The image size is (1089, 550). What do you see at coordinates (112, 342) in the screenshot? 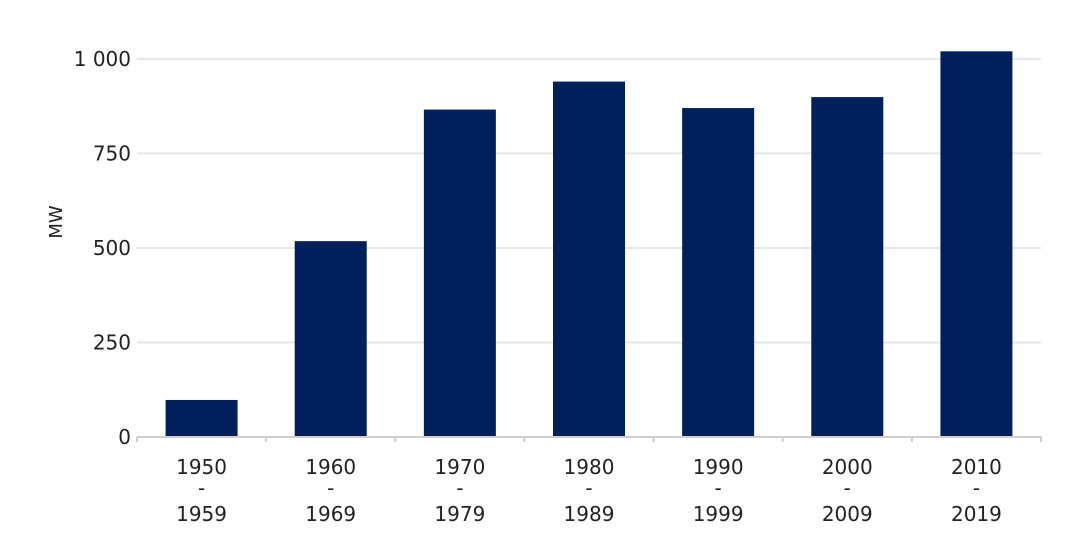
I see `y-tick-label: 250` at bounding box center [112, 342].